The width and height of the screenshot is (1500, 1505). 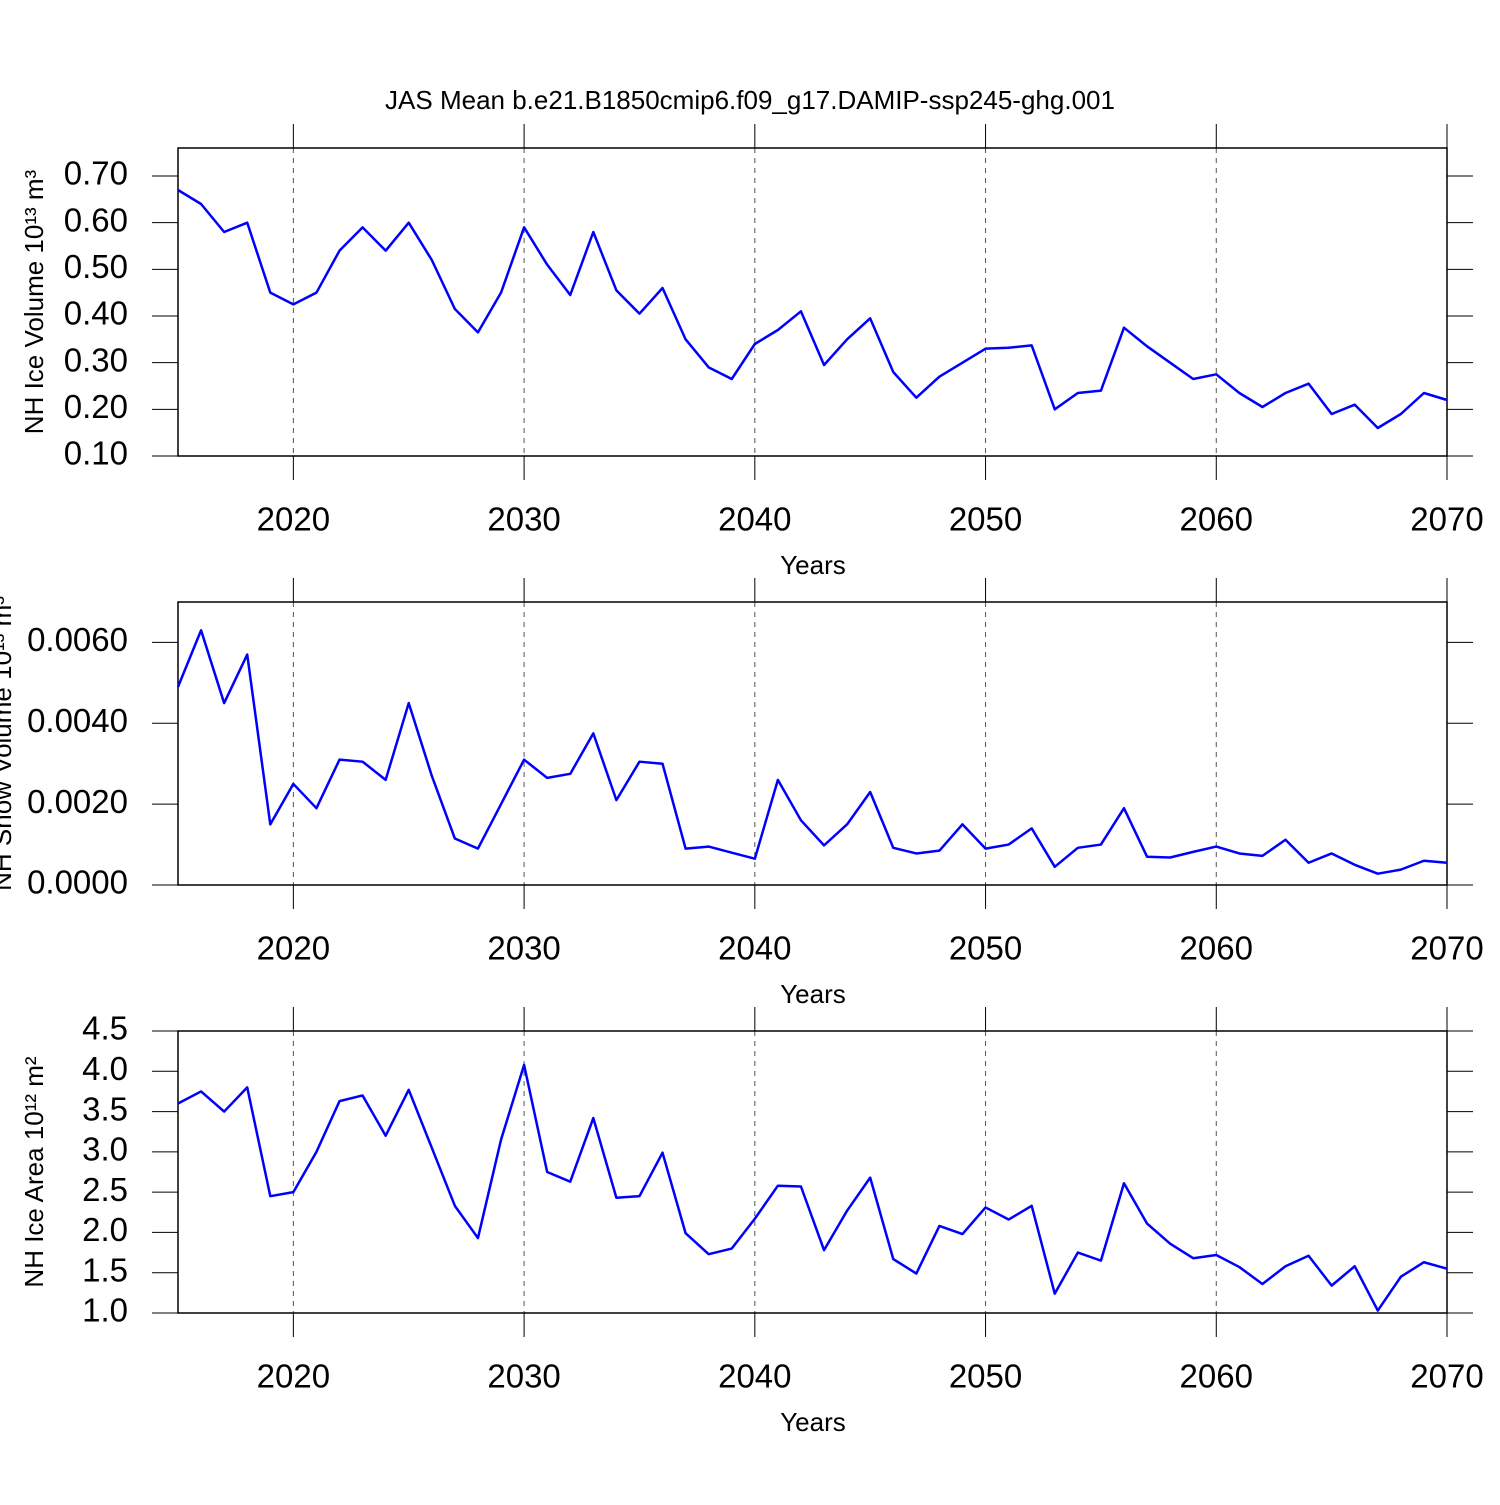 What do you see at coordinates (77, 639) in the screenshot?
I see `y-tick-label: 0.0060` at bounding box center [77, 639].